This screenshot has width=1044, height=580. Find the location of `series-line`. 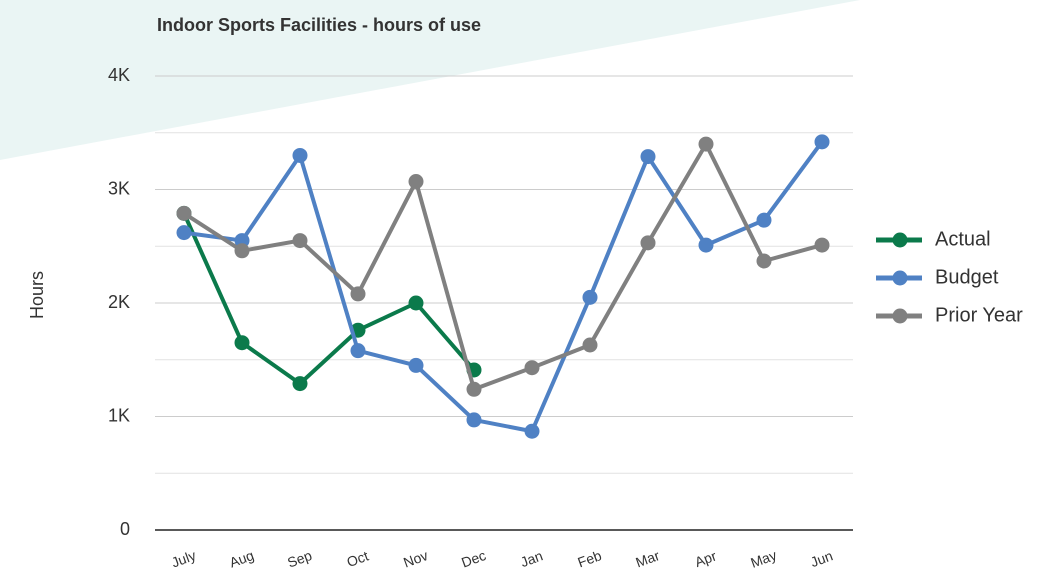

series-line is located at coordinates (329, 299).